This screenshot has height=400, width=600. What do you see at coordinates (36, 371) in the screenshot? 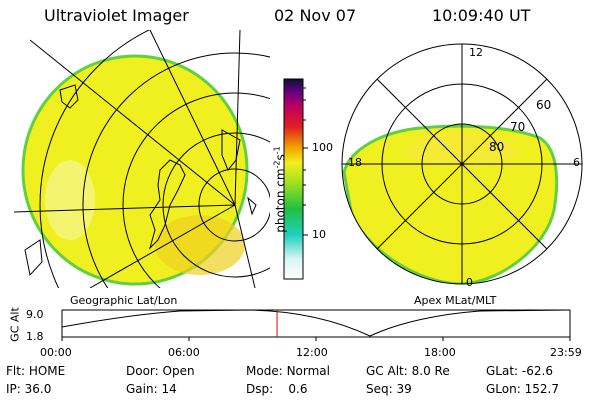
I see `info-flt: Flt: HOME` at bounding box center [36, 371].